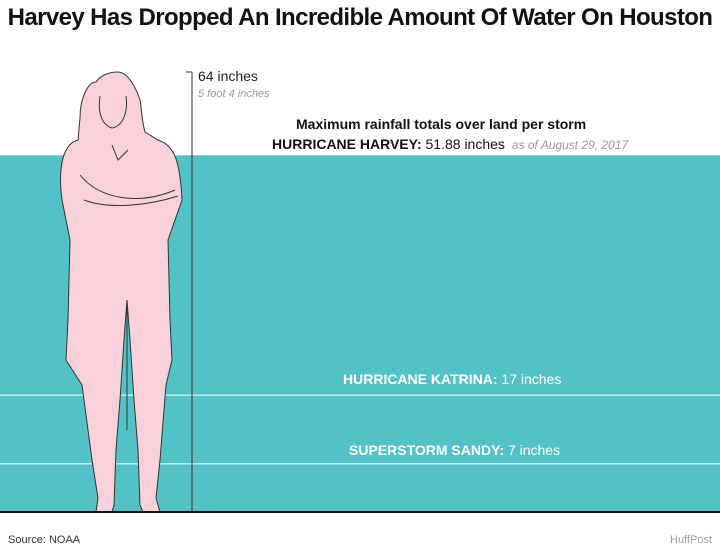 The height and width of the screenshot is (550, 720). What do you see at coordinates (570, 145) in the screenshot?
I see `harvey-note: as of August 29, 2017` at bounding box center [570, 145].